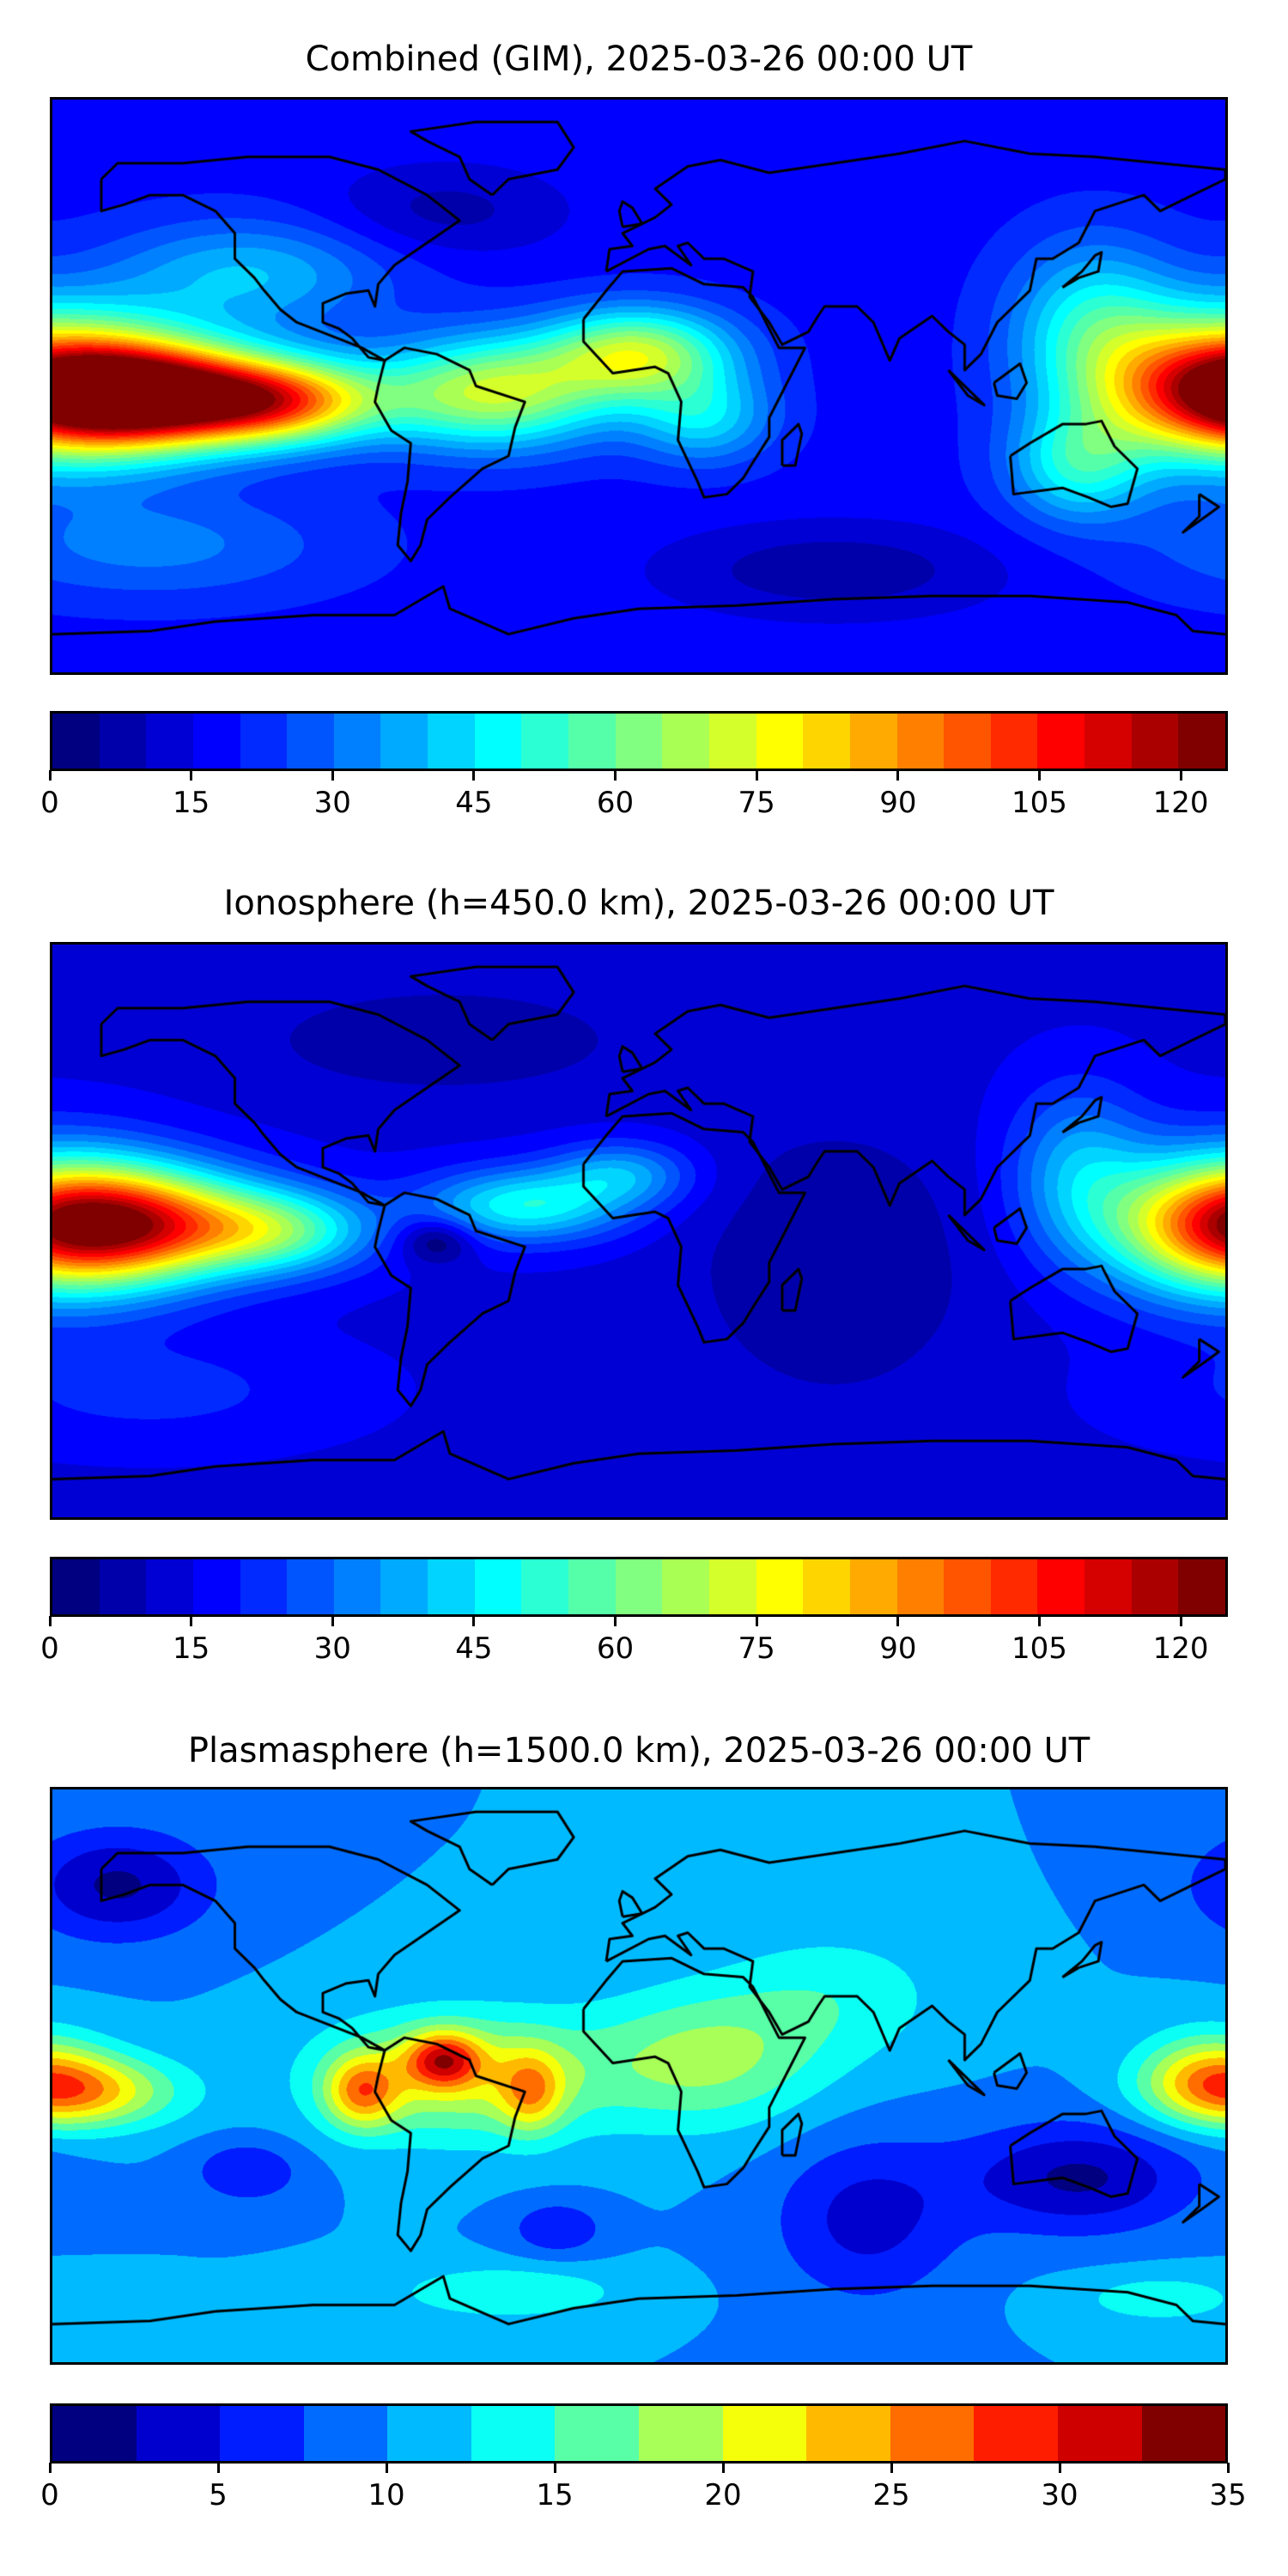 Image resolution: width=1288 pixels, height=2576 pixels. Describe the element at coordinates (1228, 2495) in the screenshot. I see `colorbar-tick-label: 35` at that location.